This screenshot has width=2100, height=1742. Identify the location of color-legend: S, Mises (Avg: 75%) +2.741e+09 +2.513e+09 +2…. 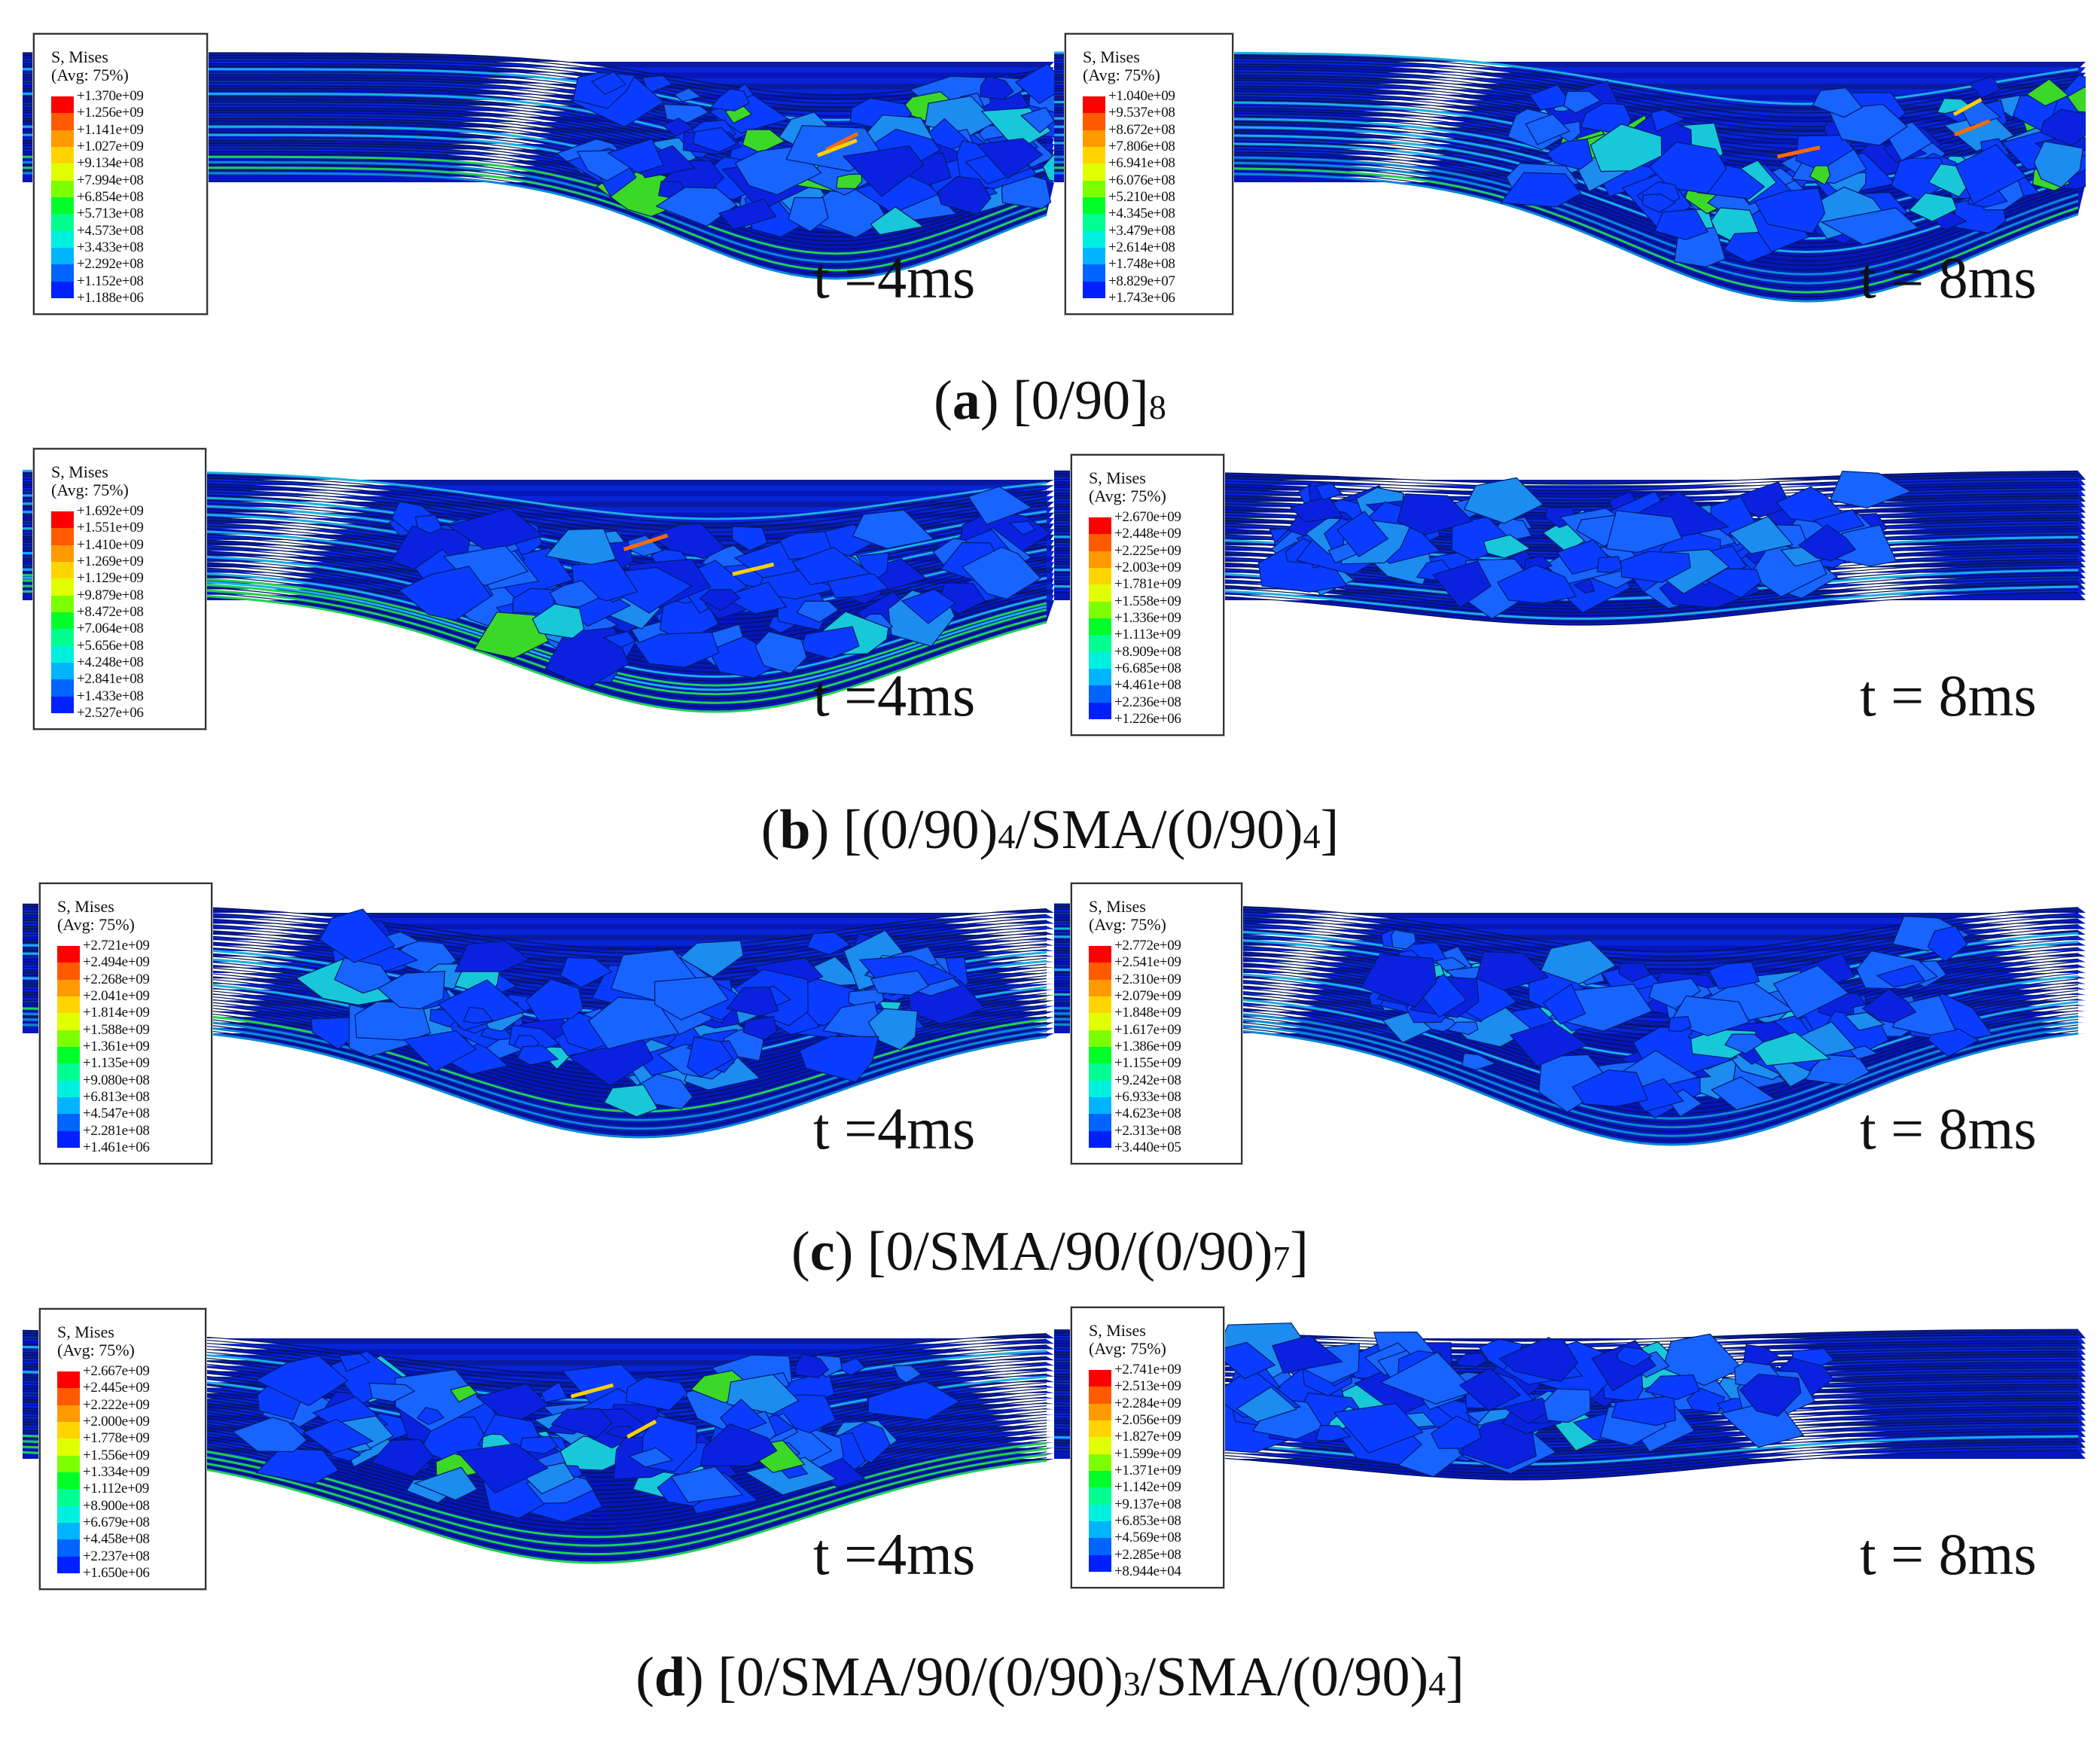
(1147, 1447).